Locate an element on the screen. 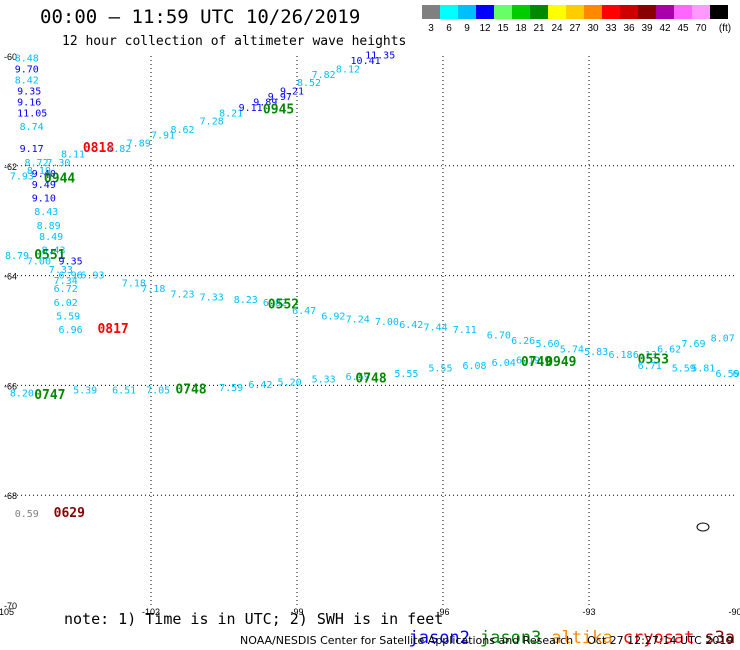 Image resolution: width=740 pixels, height=650 pixels. wave-height-label: 6.51 is located at coordinates (124, 391).